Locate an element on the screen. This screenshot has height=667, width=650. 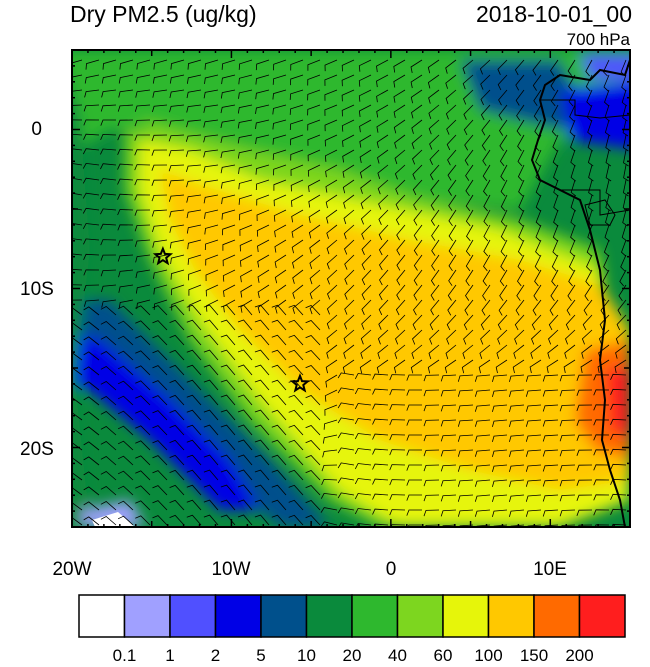
lon-label-20w: 20W is located at coordinates (72, 569).